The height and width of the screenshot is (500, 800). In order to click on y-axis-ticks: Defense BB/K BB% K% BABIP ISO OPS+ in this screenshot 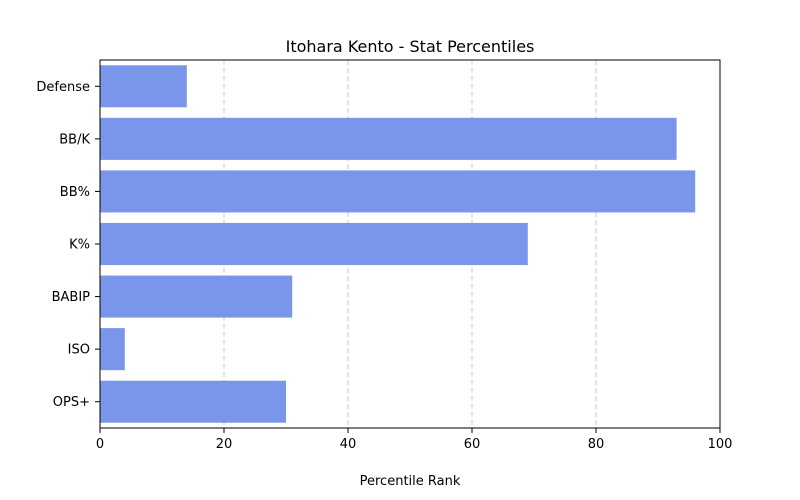, I will do `click(68, 245)`.